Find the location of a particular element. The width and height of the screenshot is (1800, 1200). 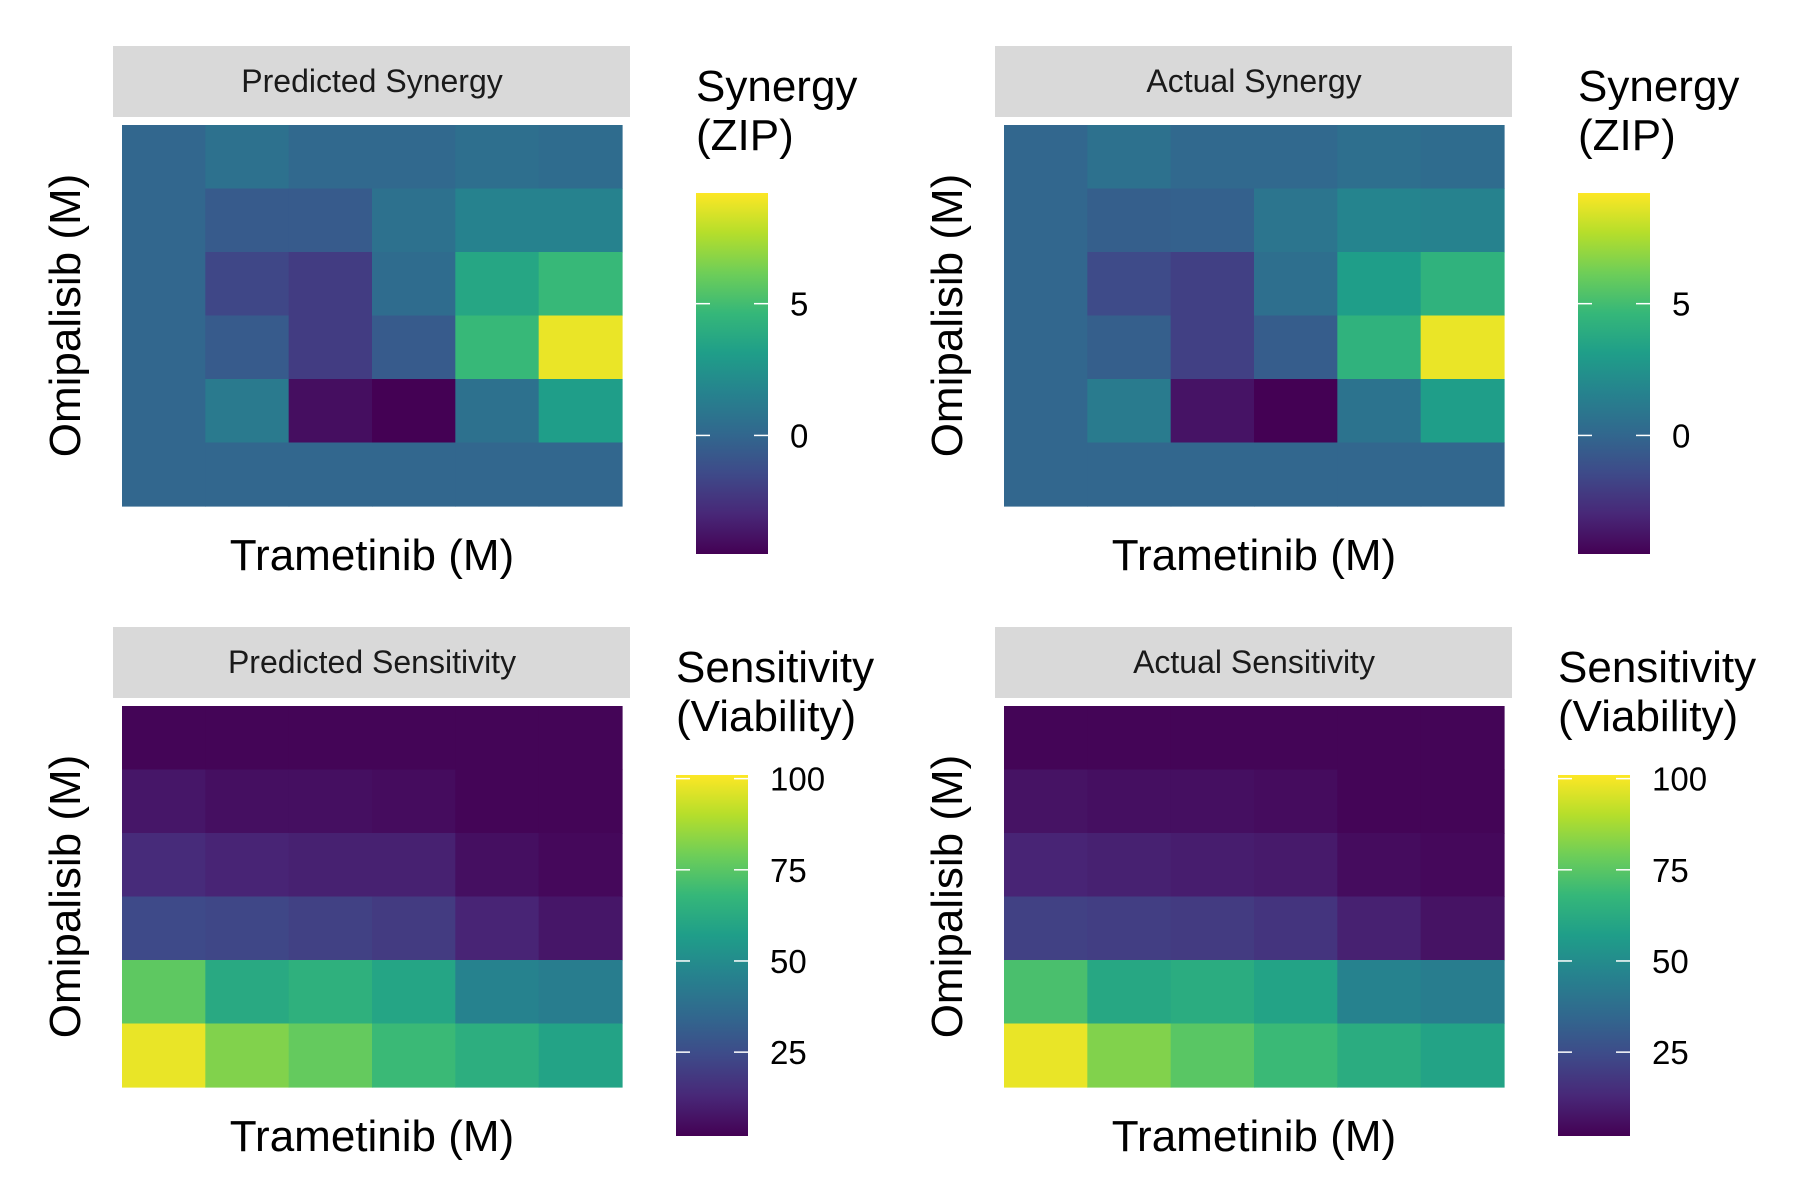

colorbar-title: (Viability) is located at coordinates (766, 716).